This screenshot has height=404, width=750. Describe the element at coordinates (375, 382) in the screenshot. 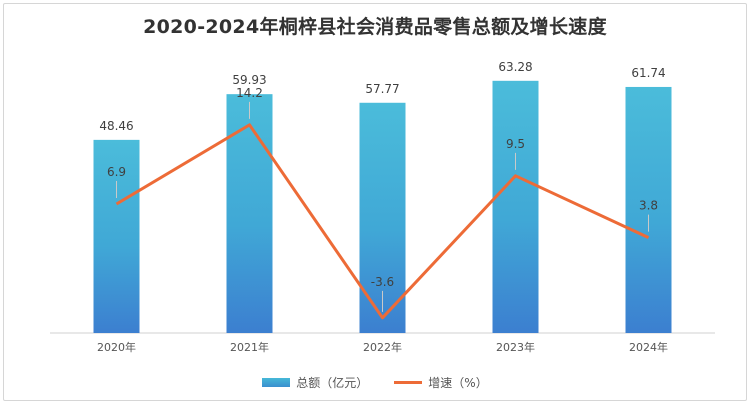

I see `legend: 总额（亿元） 增速（%）` at that location.